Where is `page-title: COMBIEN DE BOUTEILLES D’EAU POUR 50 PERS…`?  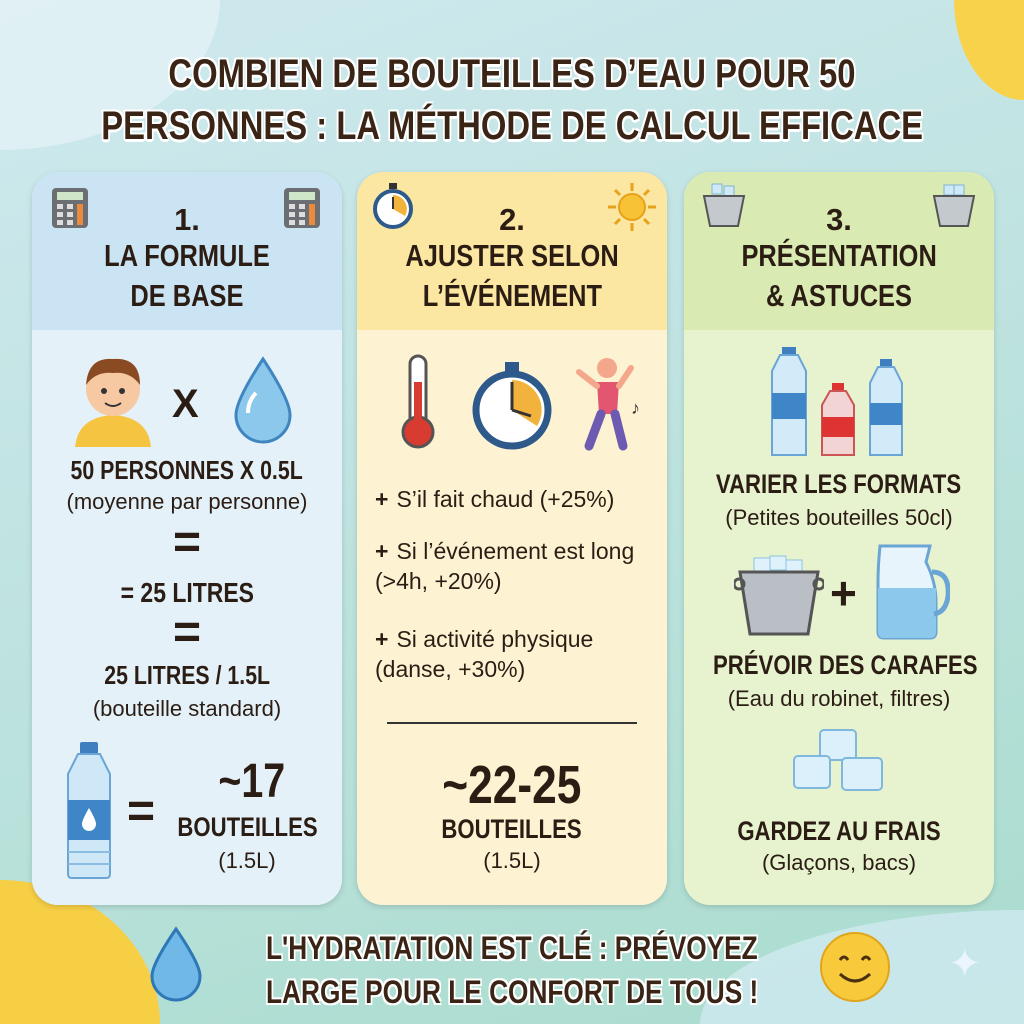 page-title: COMBIEN DE BOUTEILLES D’EAU POUR 50 PERS… is located at coordinates (512, 100).